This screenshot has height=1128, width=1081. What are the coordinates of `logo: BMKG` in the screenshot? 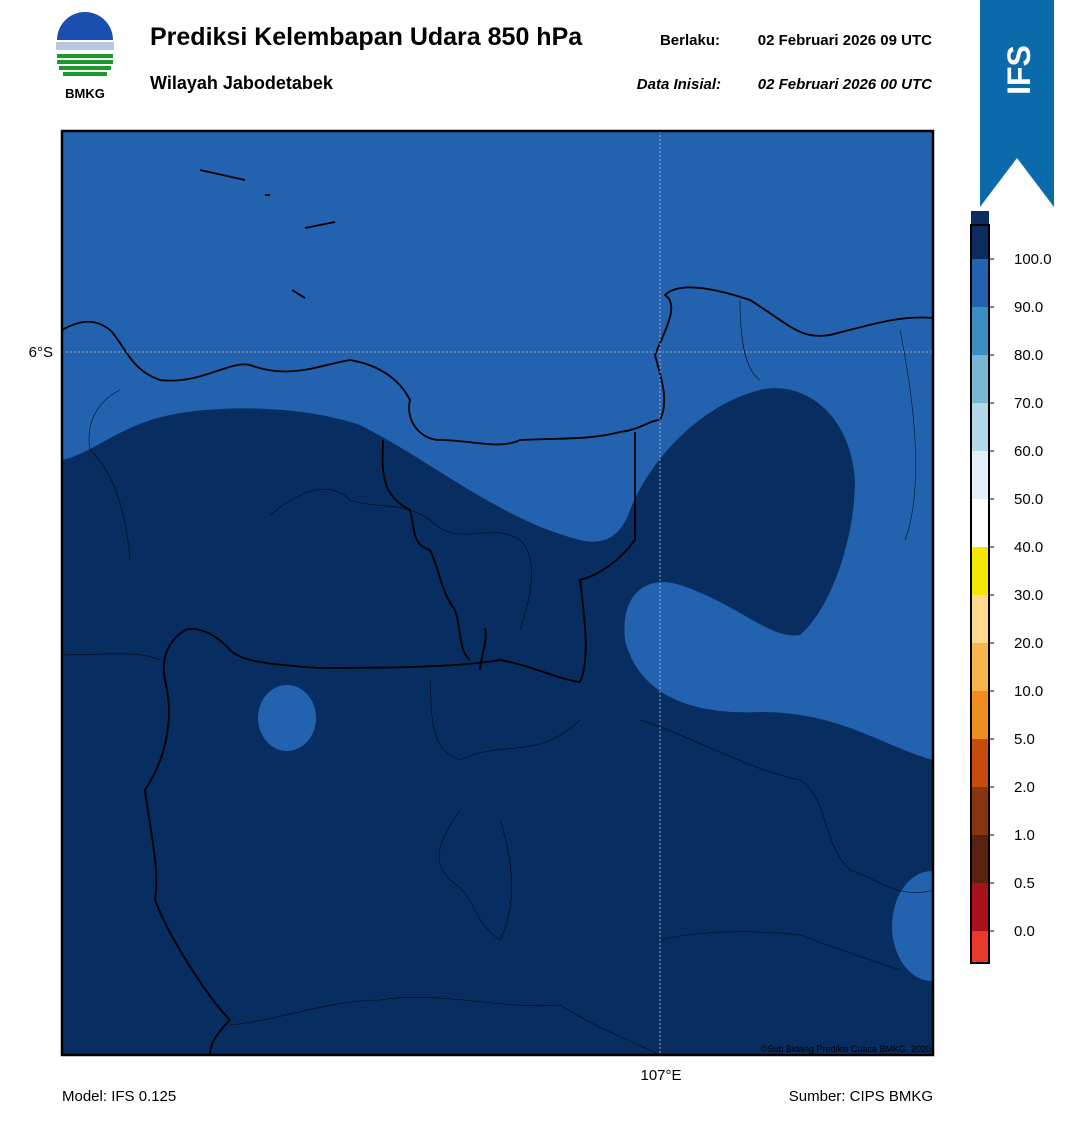 It's located at (85, 56).